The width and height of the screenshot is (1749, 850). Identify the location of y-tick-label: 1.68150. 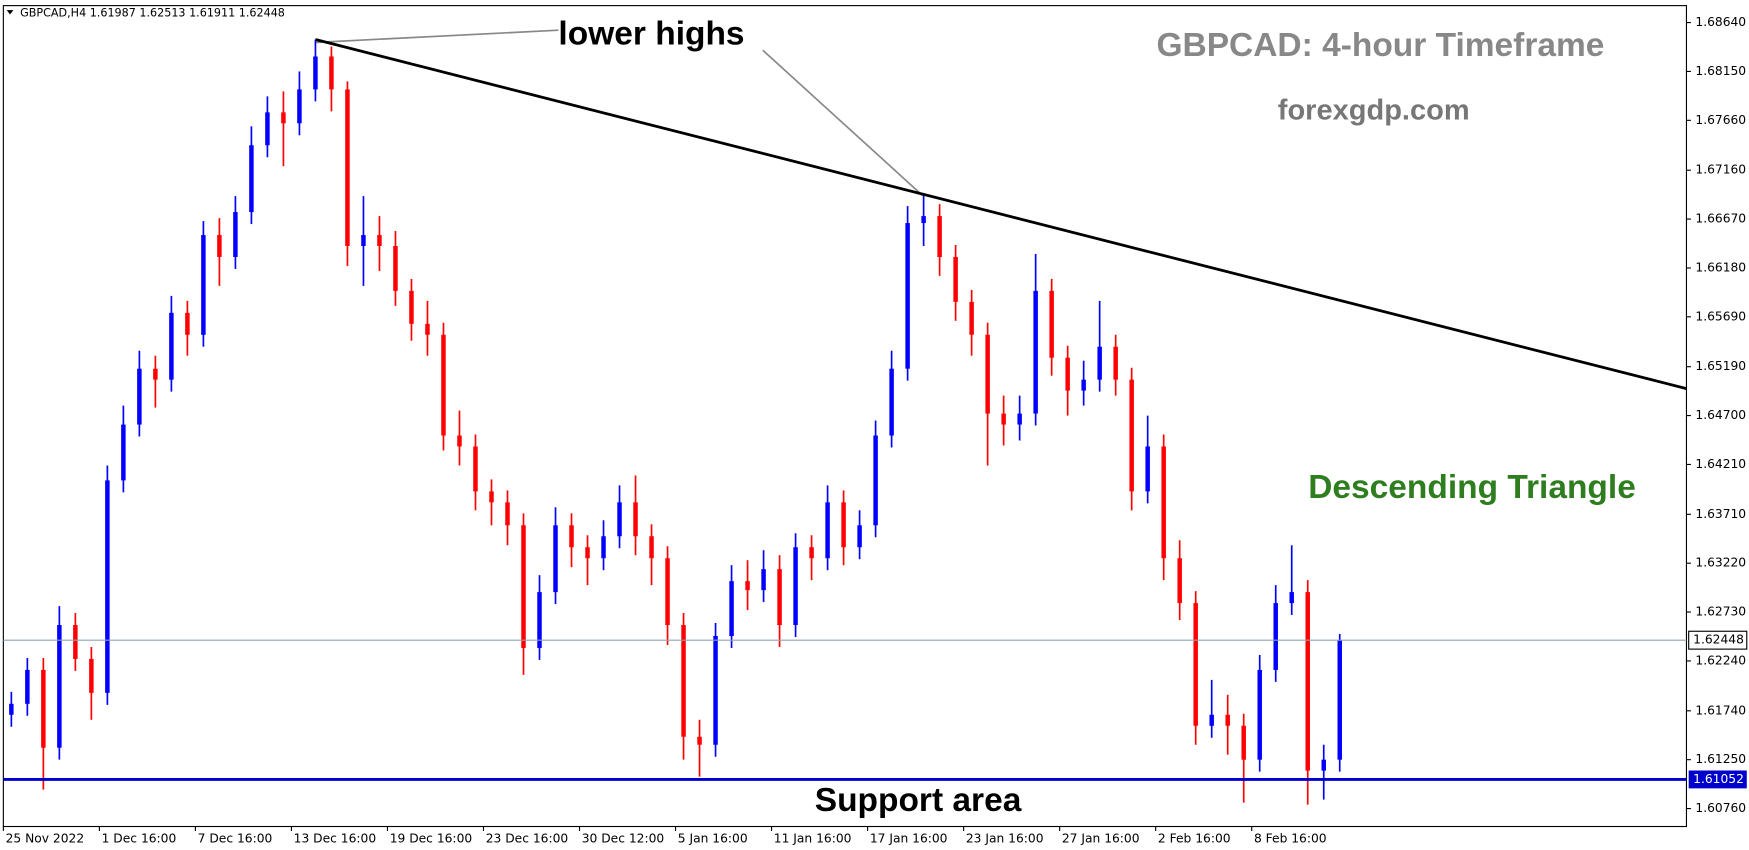
(1720, 71).